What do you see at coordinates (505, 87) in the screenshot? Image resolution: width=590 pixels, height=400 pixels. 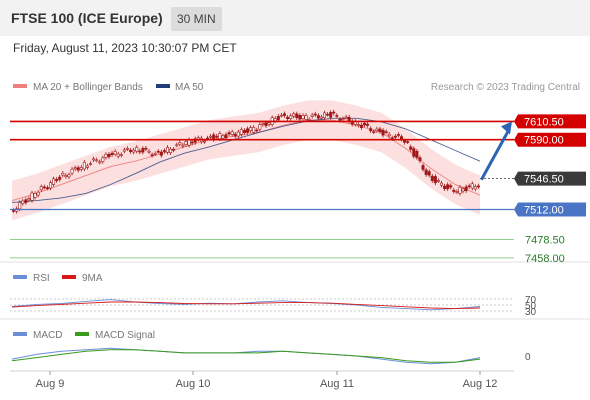 I see `credit-text: Research © 2023 Trading Central` at bounding box center [505, 87].